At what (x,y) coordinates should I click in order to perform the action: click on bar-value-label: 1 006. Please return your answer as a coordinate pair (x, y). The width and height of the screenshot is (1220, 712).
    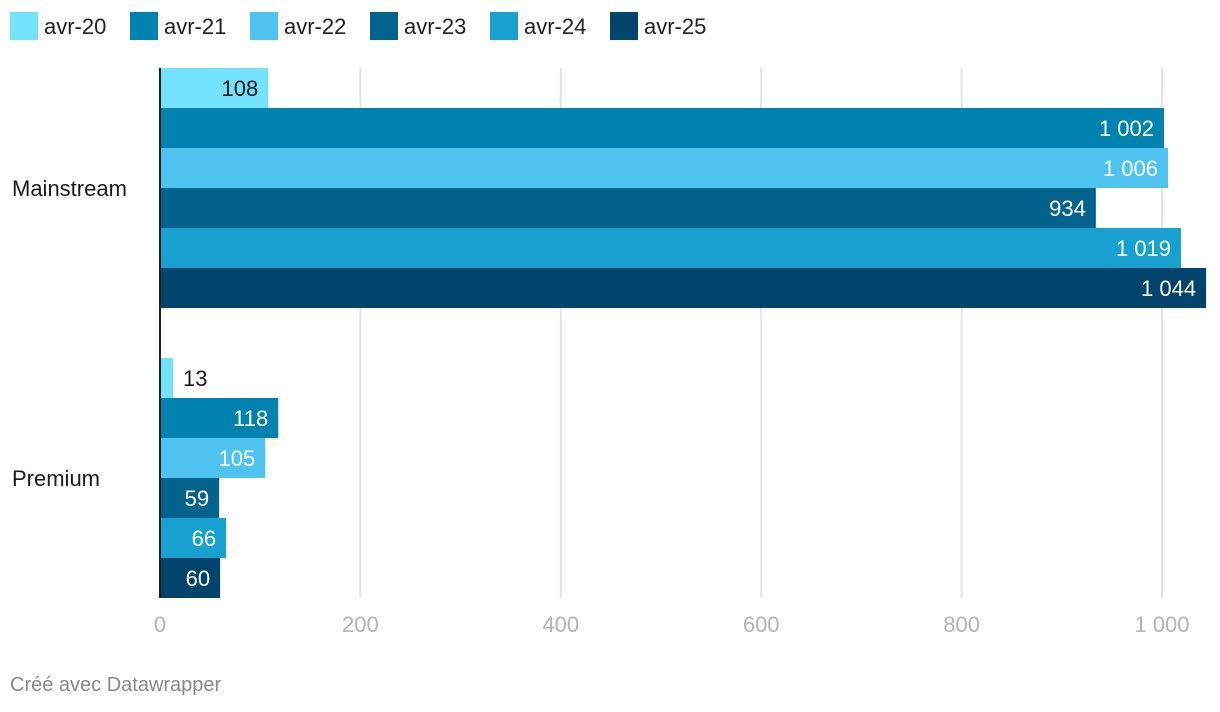
    Looking at the image, I should click on (1130, 168).